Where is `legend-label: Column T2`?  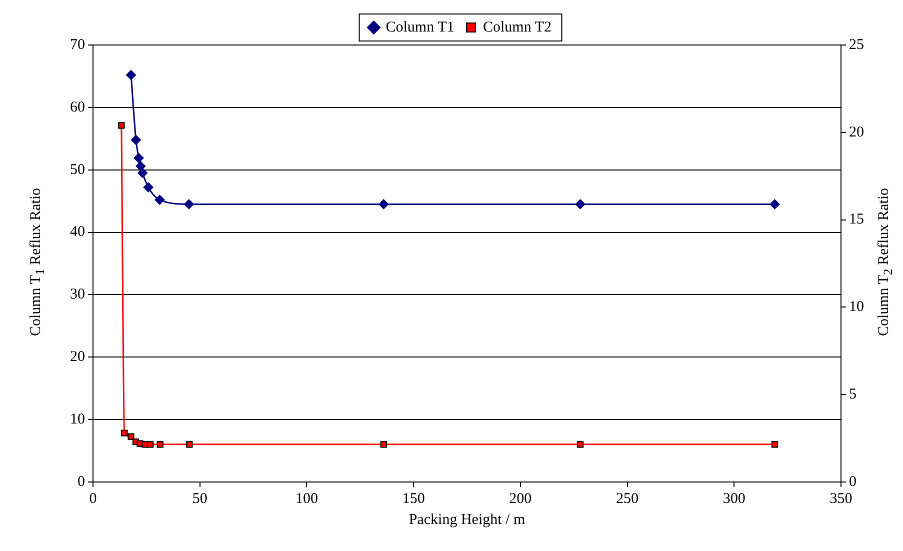
legend-label: Column T2 is located at coordinates (517, 27).